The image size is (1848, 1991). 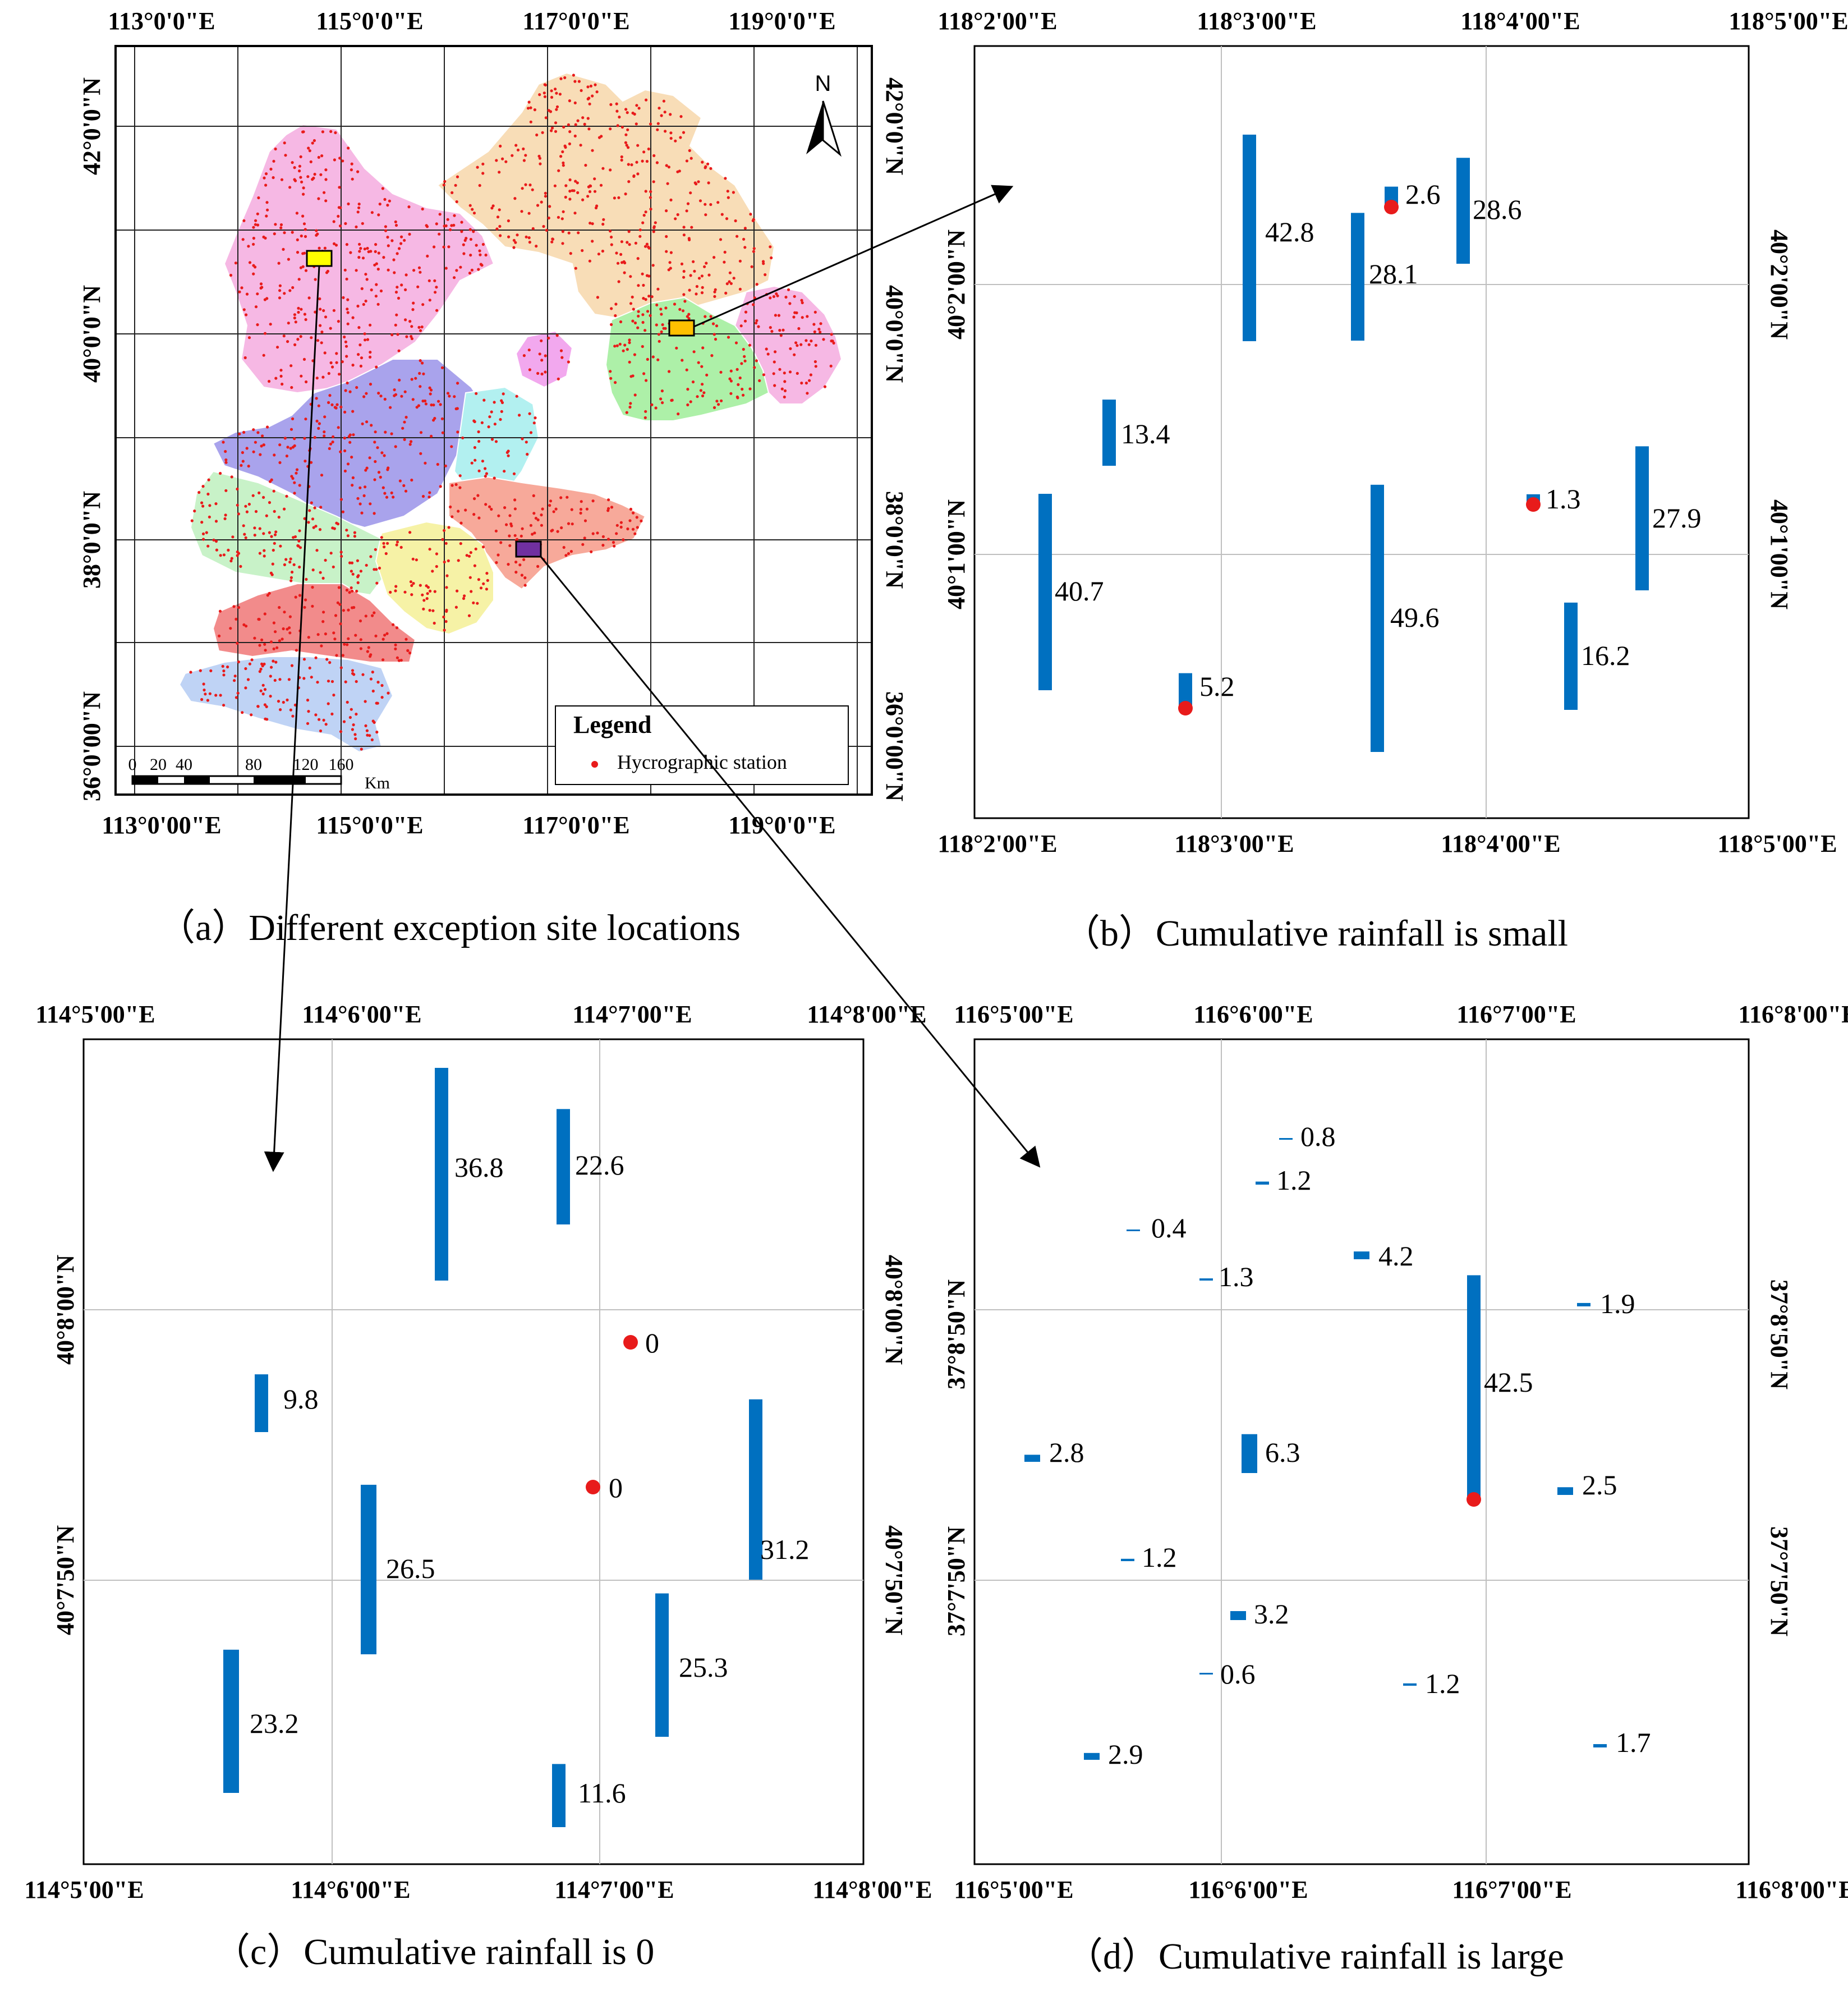 I want to click on bottom-lon-label: 115°0'0"E, so click(x=370, y=825).